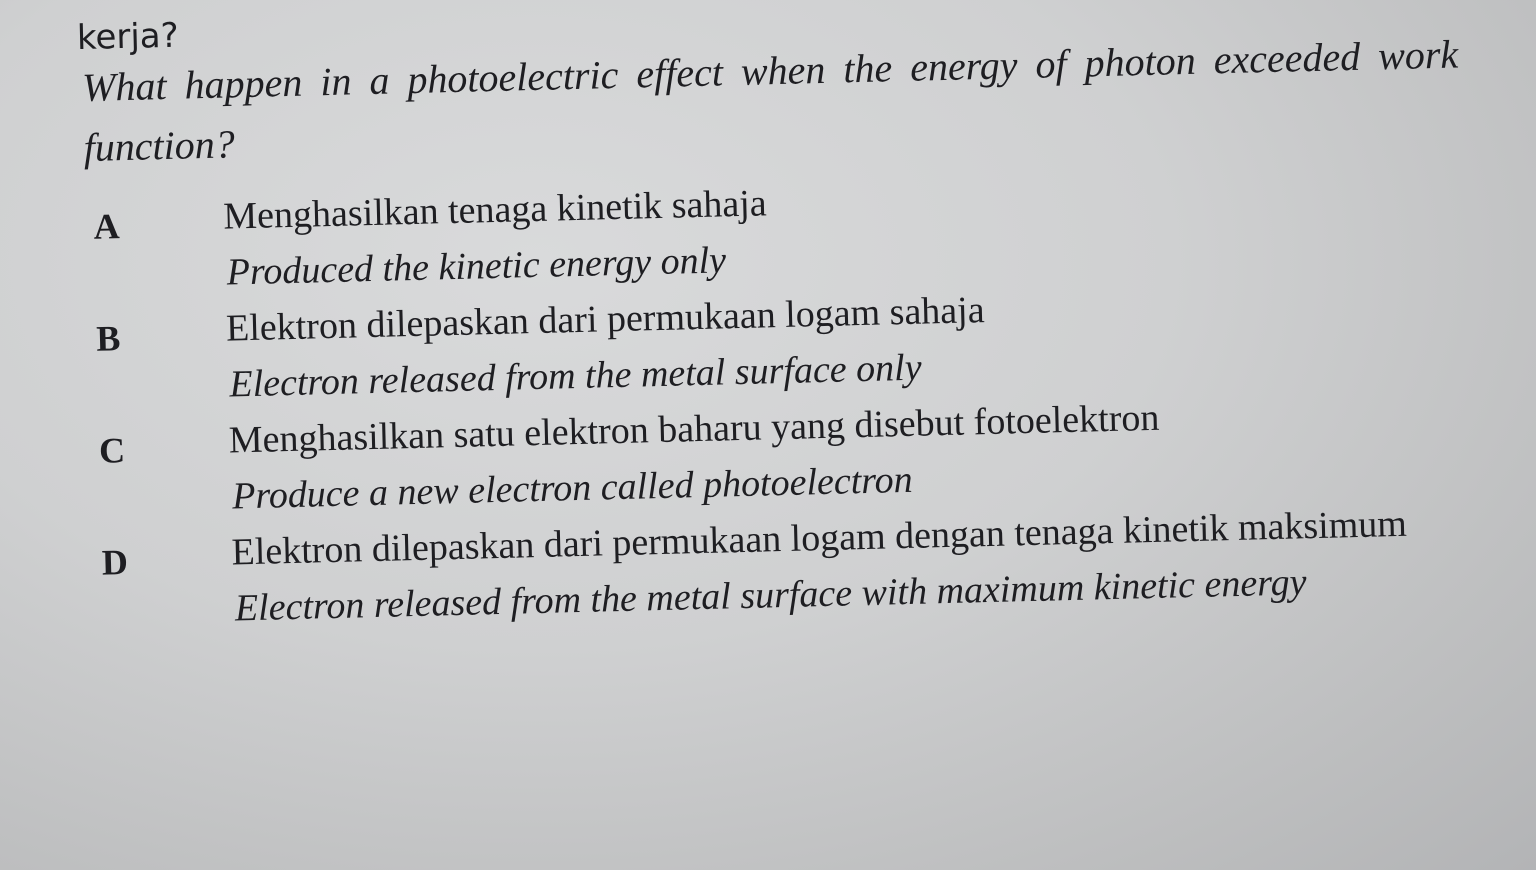 This screenshot has width=1536, height=870. I want to click on question-prefix: kerja?, so click(128, 37).